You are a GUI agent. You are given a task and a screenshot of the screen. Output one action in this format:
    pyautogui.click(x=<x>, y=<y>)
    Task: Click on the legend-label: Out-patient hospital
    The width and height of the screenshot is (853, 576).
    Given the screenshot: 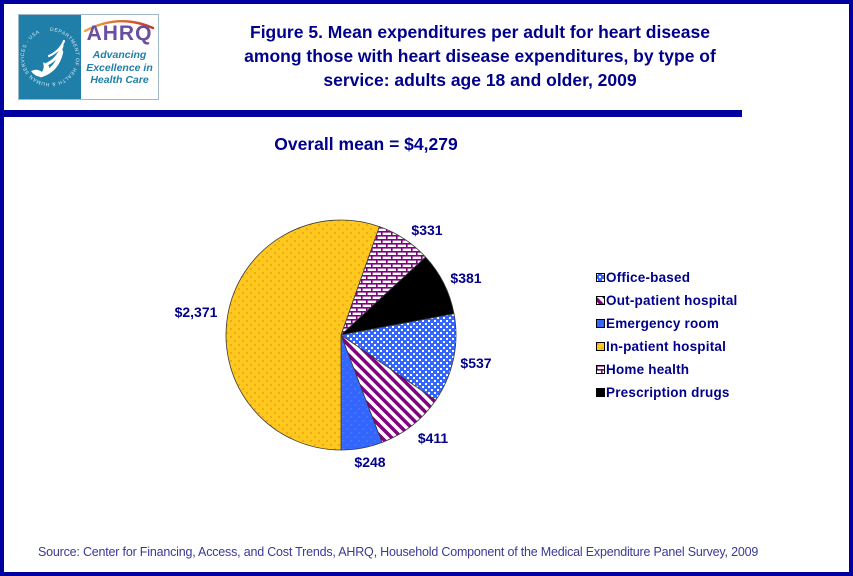 What is the action you would take?
    pyautogui.click(x=672, y=300)
    